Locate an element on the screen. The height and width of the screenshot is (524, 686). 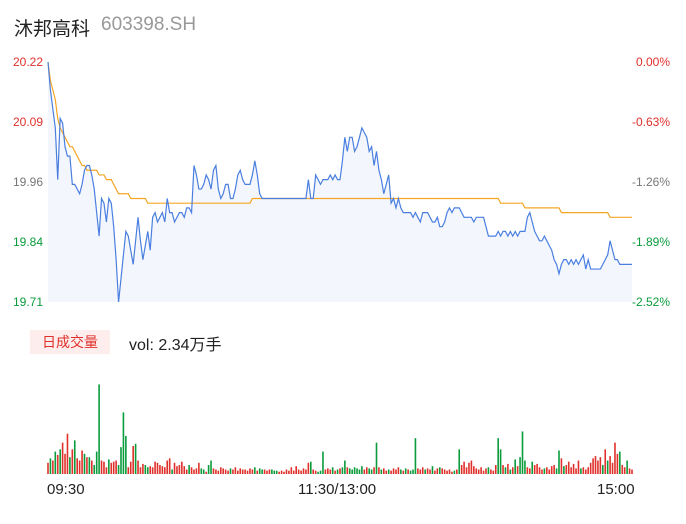
volume-tab: 日成交量 is located at coordinates (70, 342).